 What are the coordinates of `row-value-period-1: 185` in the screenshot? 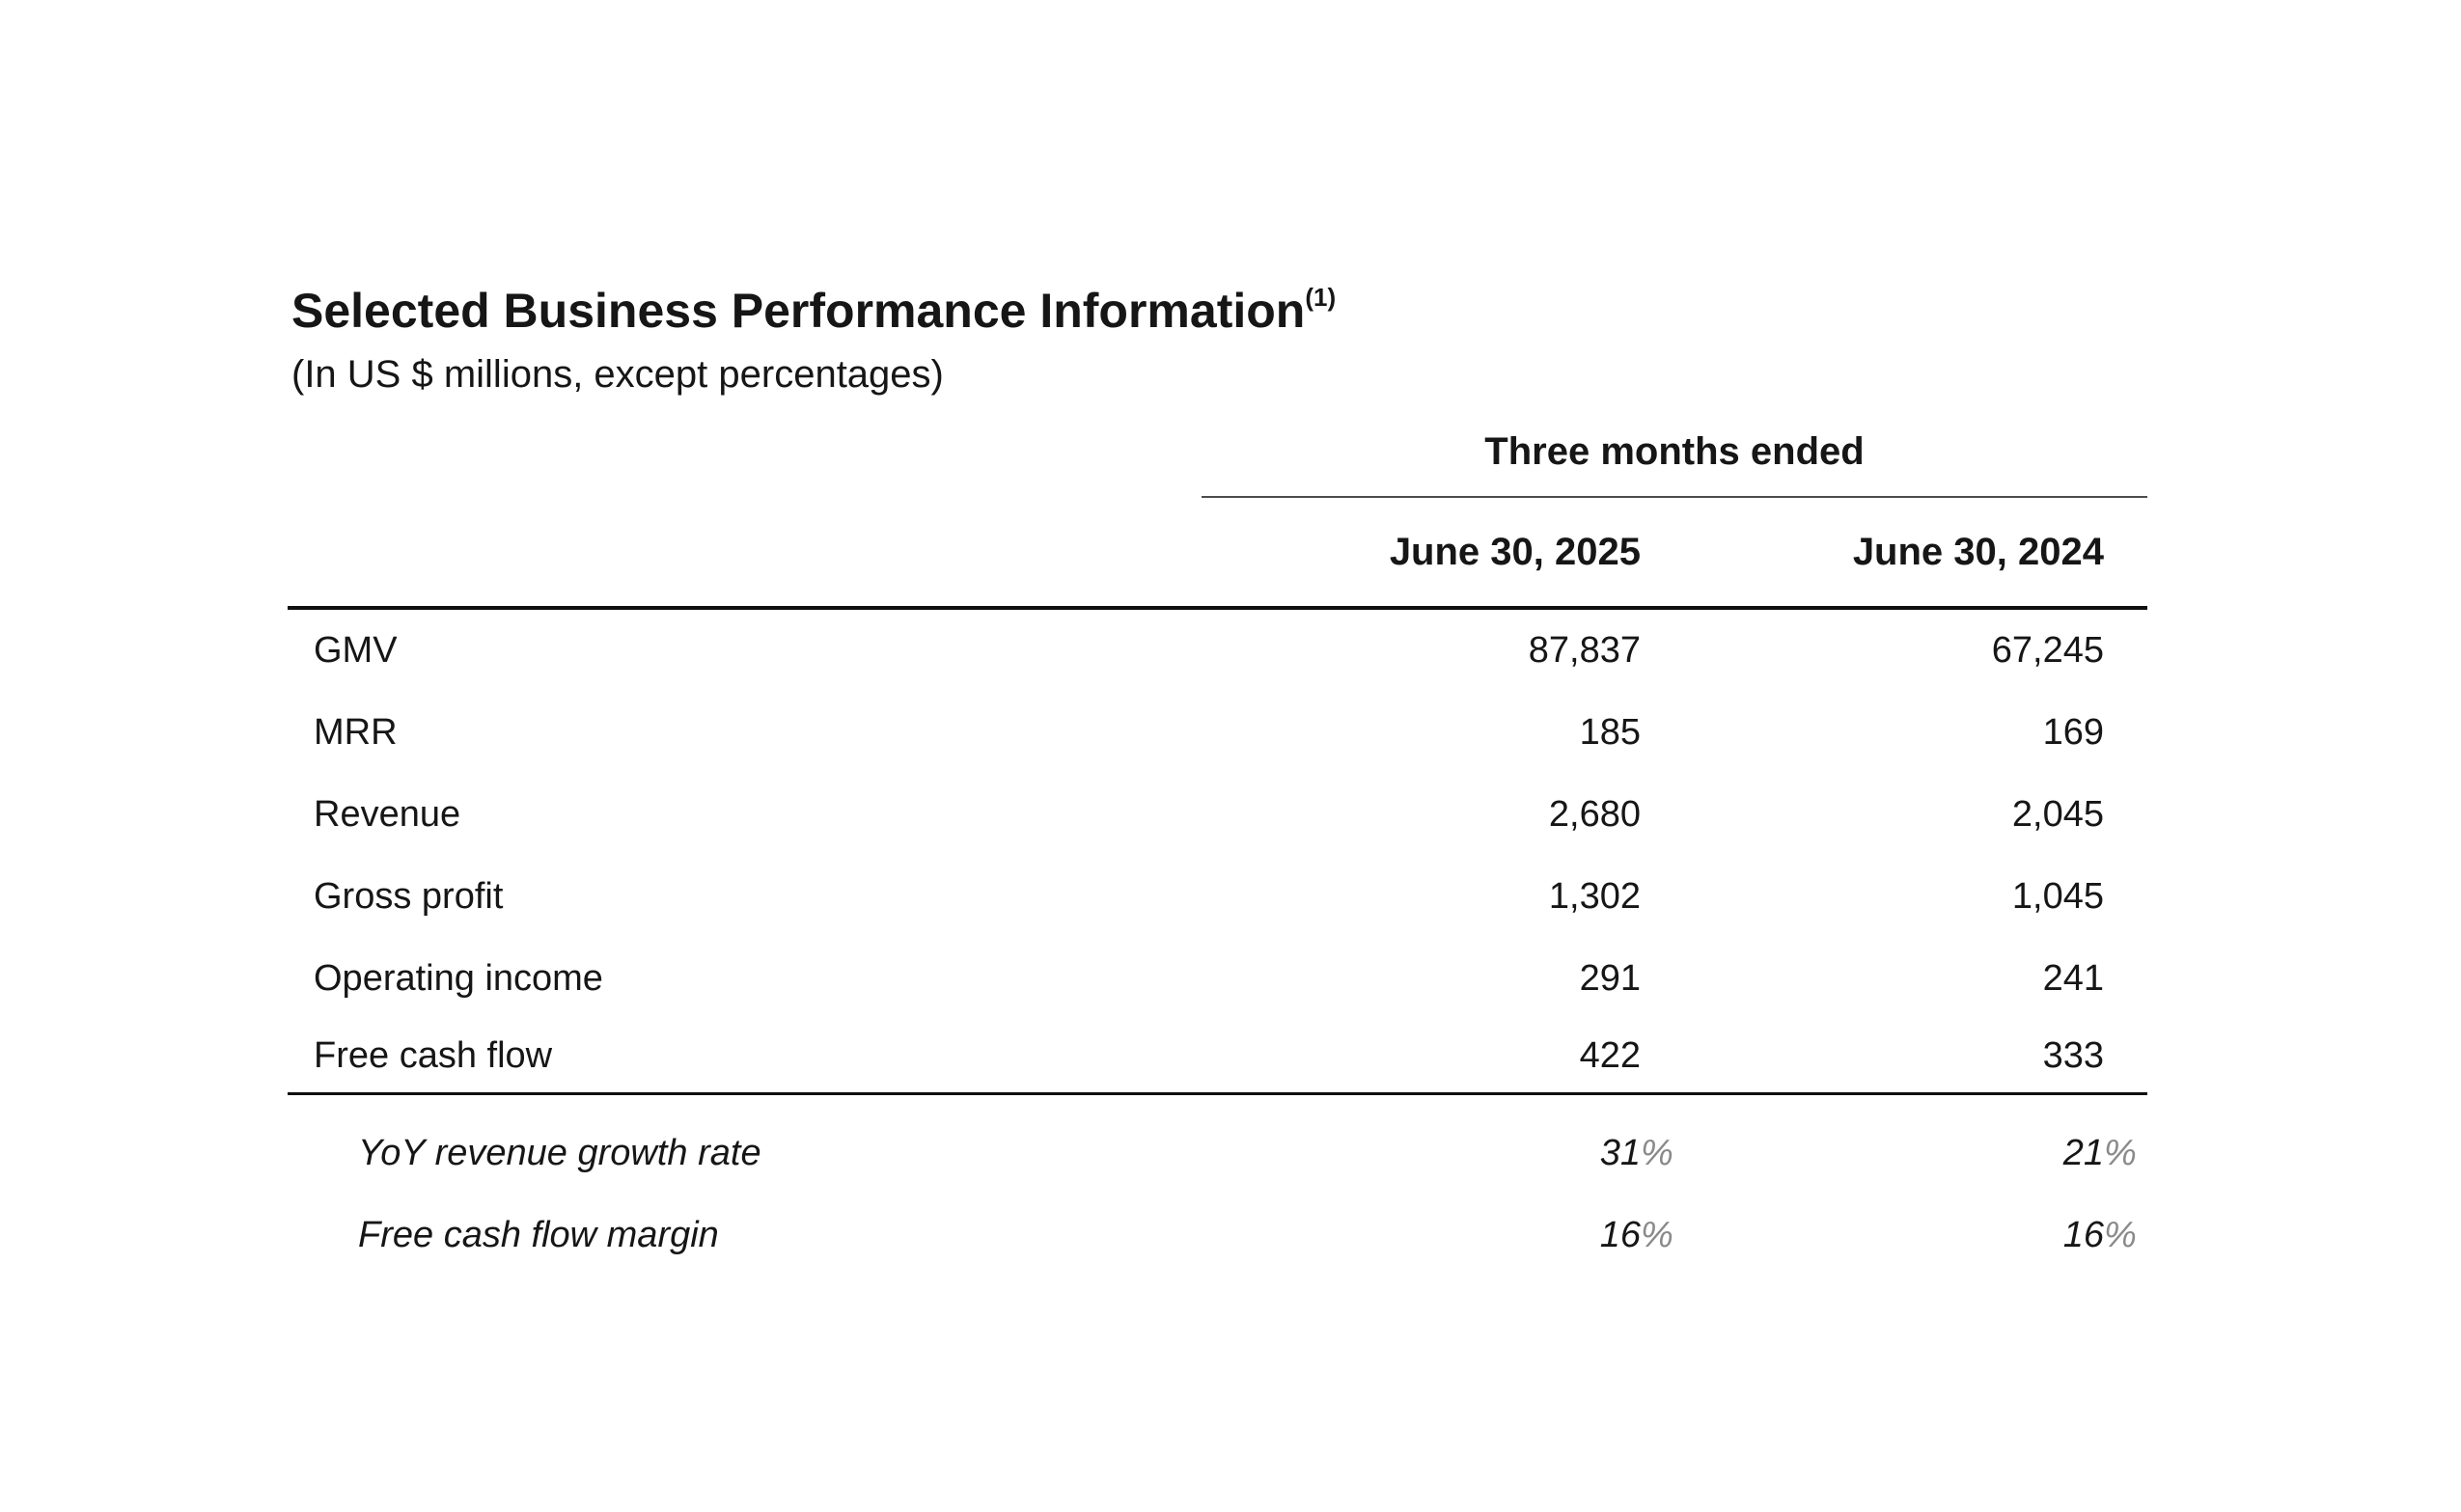 It's located at (1610, 732).